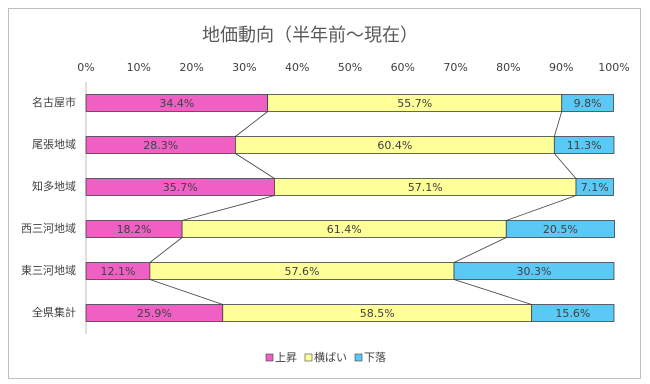 The image size is (650, 384). What do you see at coordinates (375, 357) in the screenshot?
I see `legend-label: 下落` at bounding box center [375, 357].